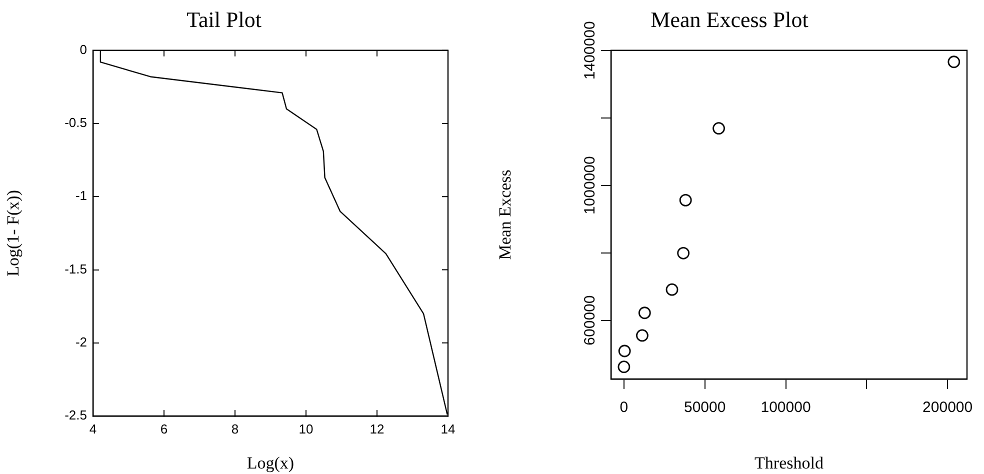 The width and height of the screenshot is (984, 474). What do you see at coordinates (270, 462) in the screenshot?
I see `x-axis-title: Log(x)` at bounding box center [270, 462].